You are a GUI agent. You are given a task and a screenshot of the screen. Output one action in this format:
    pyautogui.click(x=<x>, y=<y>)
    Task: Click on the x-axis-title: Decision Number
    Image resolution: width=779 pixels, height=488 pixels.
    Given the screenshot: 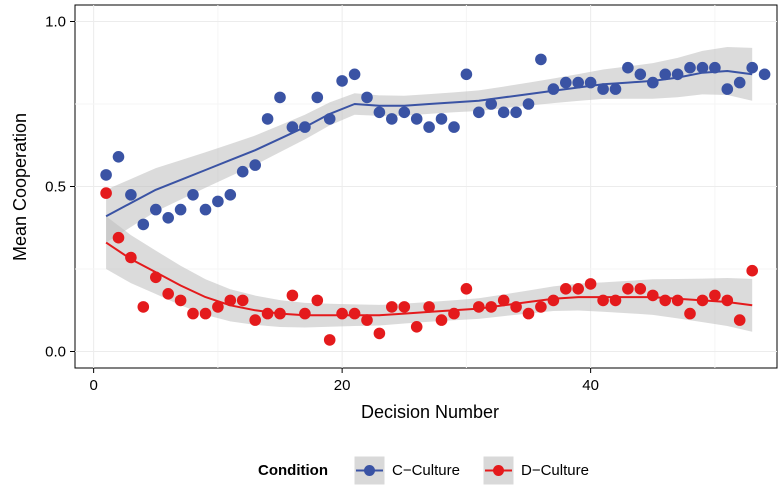 What is the action you would take?
    pyautogui.click(x=430, y=412)
    